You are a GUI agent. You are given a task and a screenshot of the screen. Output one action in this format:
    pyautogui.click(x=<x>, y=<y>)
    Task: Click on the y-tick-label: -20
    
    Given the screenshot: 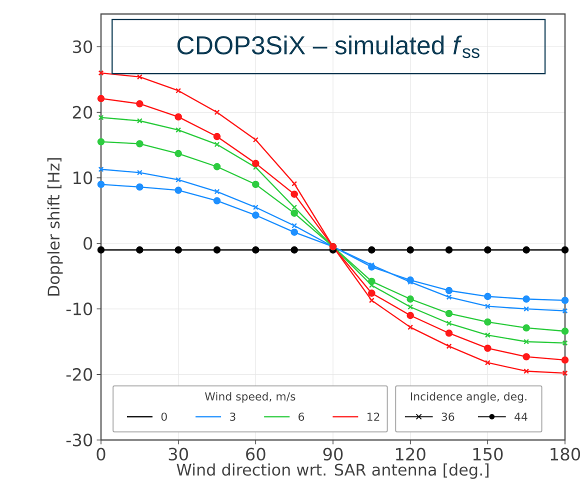 What is the action you would take?
    pyautogui.click(x=79, y=374)
    